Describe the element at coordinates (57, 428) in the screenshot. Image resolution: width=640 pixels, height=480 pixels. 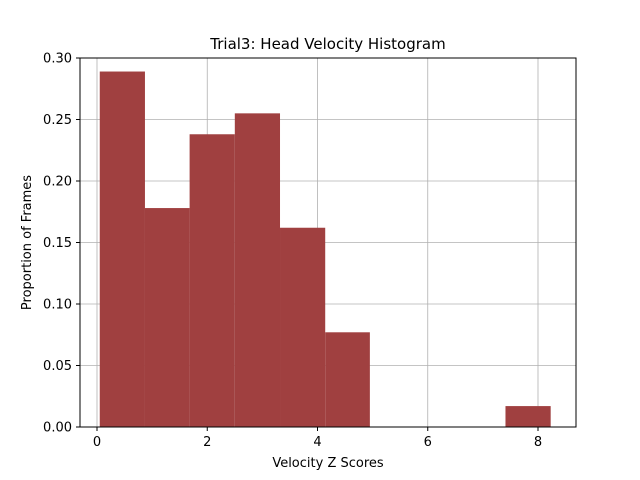
I see `y-tick-label: 0.00` at that location.